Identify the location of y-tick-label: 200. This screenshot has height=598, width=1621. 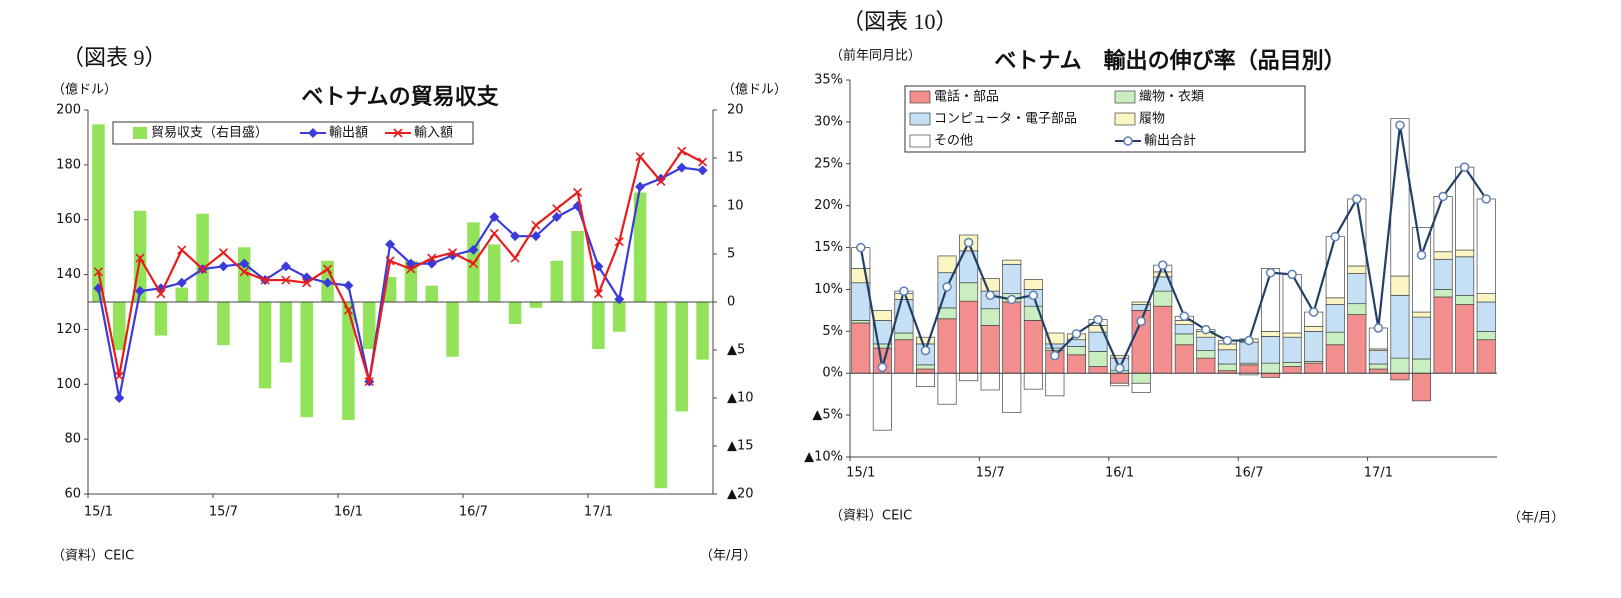
(68, 110).